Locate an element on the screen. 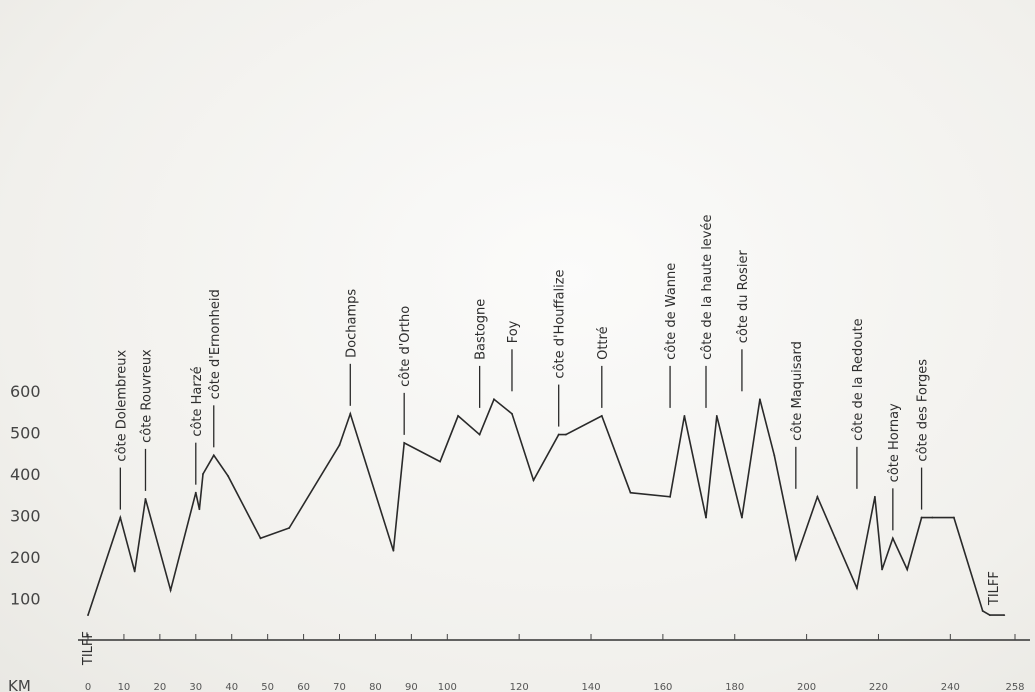 The height and width of the screenshot is (692, 1035). y-tick-label: 500 is located at coordinates (25, 433).